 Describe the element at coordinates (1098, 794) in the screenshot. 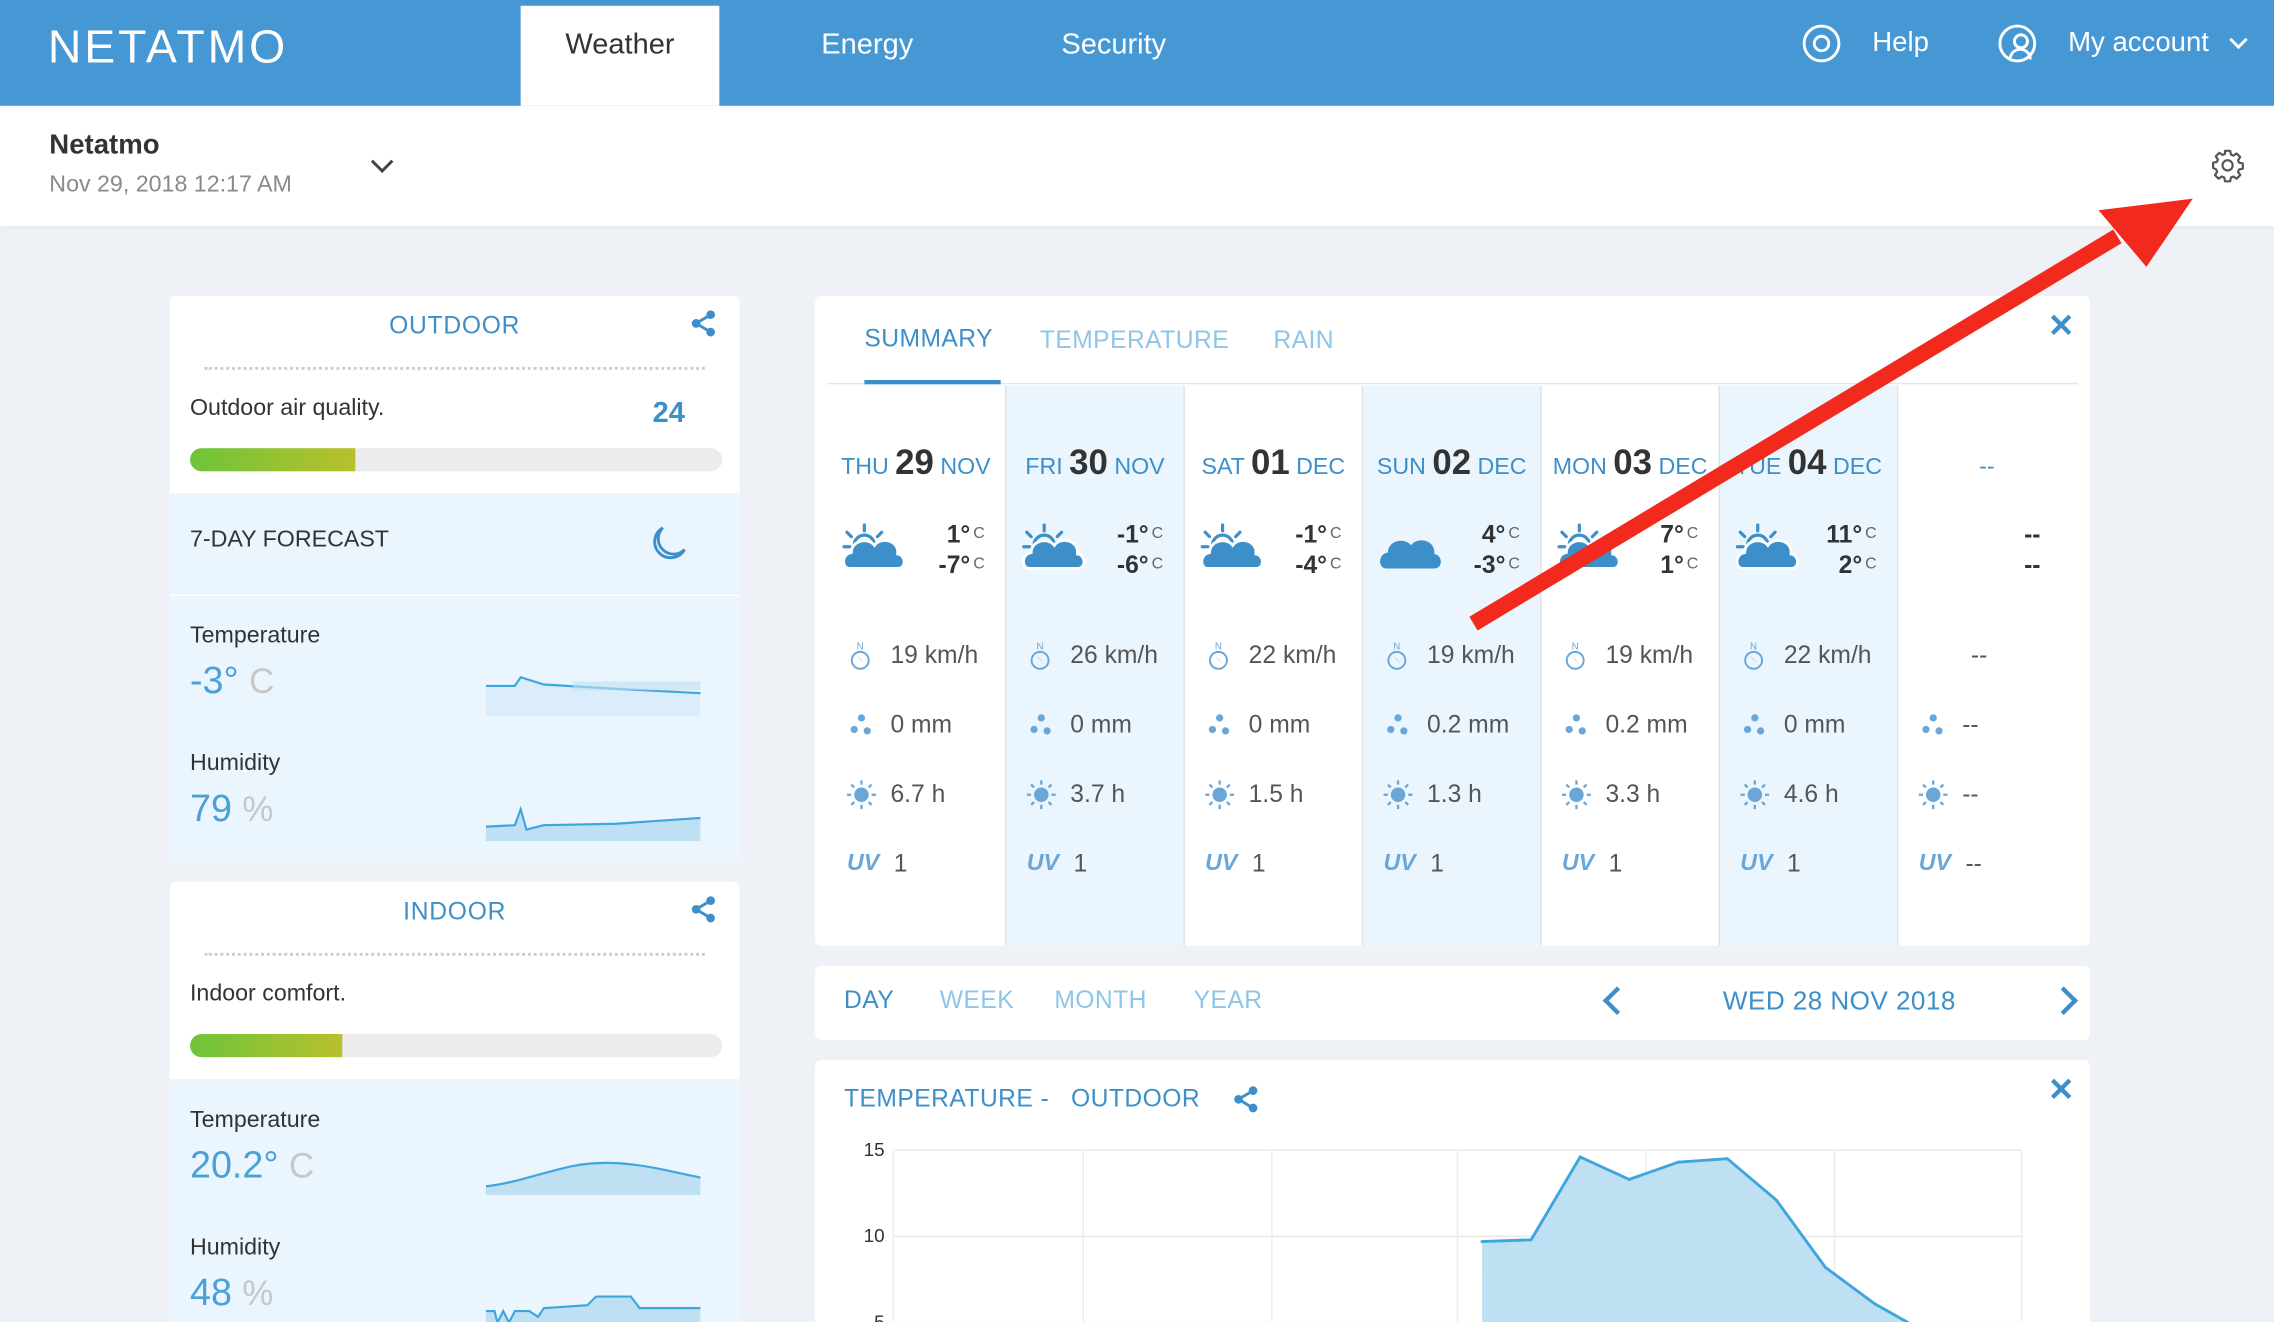

I see `sunshine-value: 3.7 h` at that location.